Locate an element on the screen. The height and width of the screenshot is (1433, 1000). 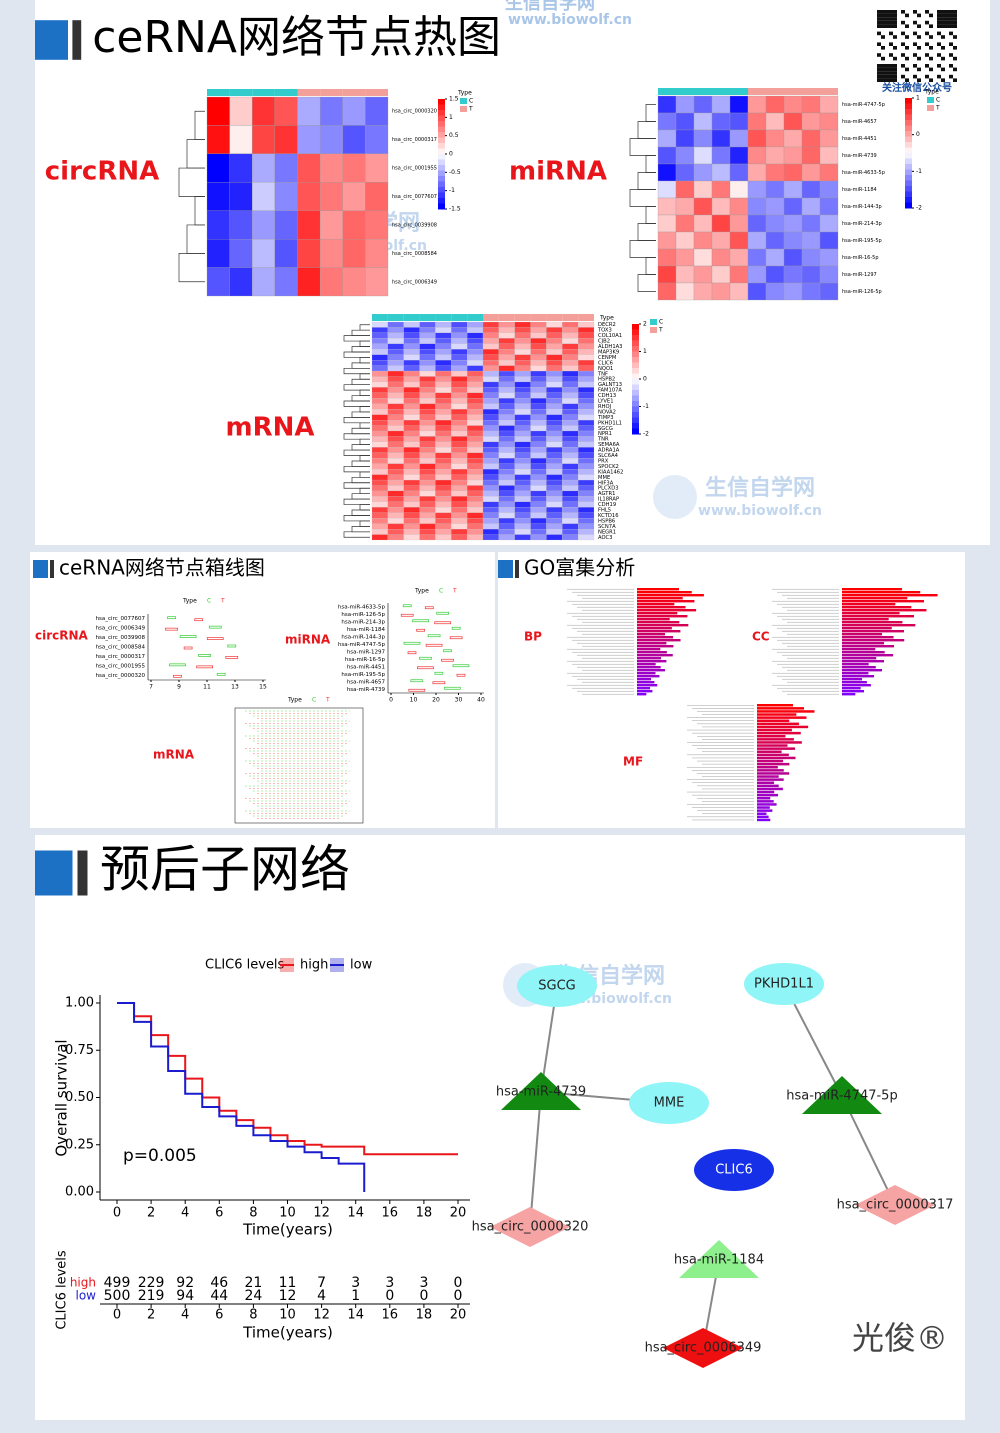
node-label: PKHD1L1 is located at coordinates (784, 984).